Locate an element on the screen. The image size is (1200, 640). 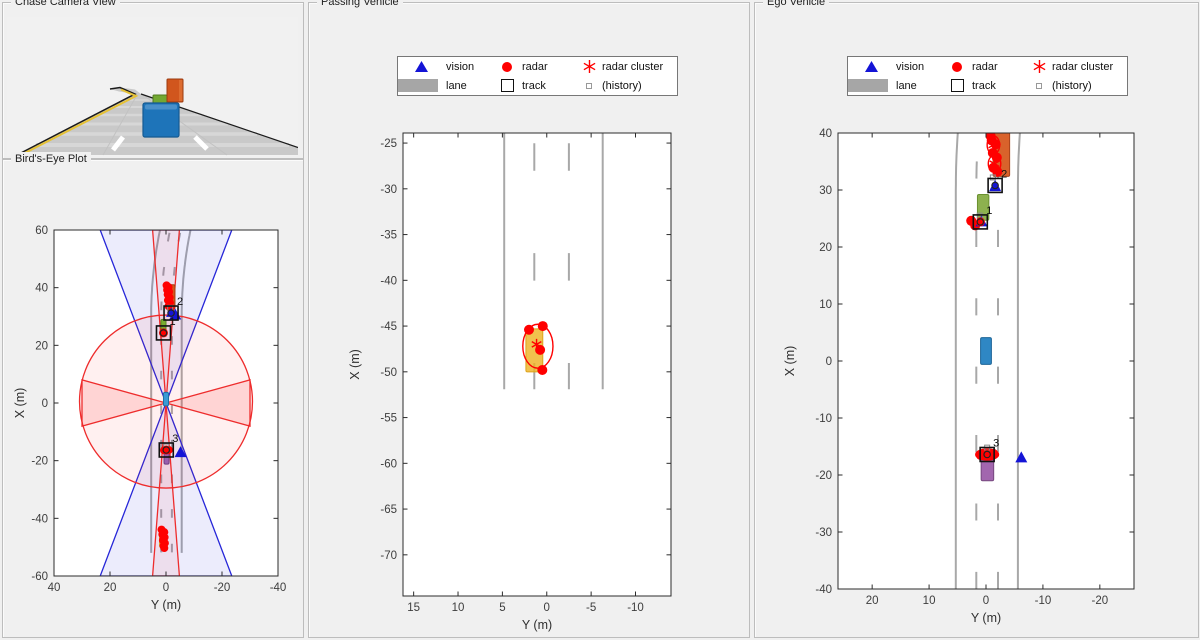
tick-labels: 40 20 0 -20 -40 60 40 20 0 -20 -40 -60 is located at coordinates (158, 409).